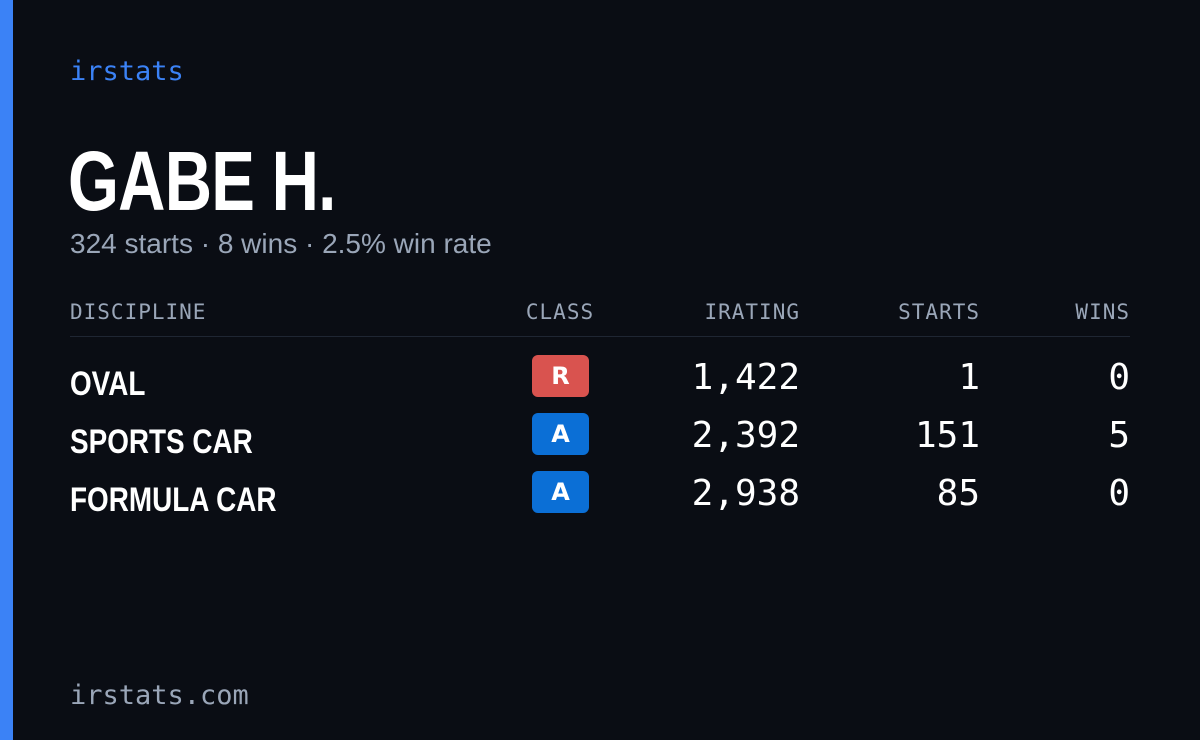 This screenshot has width=1200, height=740. I want to click on starts-value: 151, so click(947, 435).